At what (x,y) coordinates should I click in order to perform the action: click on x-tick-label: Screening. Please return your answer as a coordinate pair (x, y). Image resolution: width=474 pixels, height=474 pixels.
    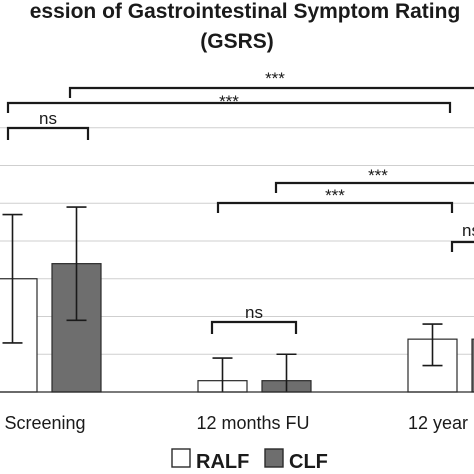
    Looking at the image, I should click on (44, 423).